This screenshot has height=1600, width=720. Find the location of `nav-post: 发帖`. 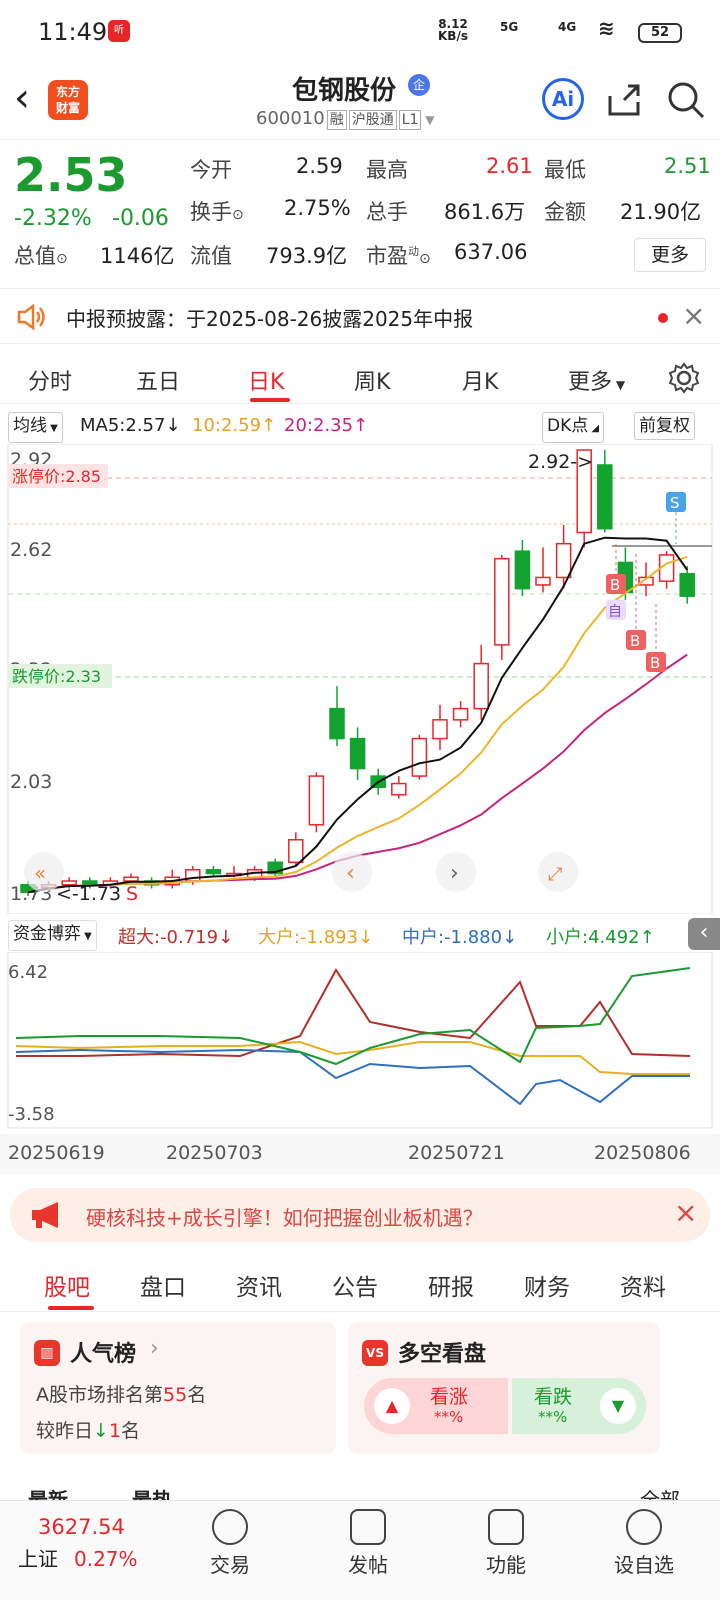

nav-post: 发帖 is located at coordinates (368, 1543).